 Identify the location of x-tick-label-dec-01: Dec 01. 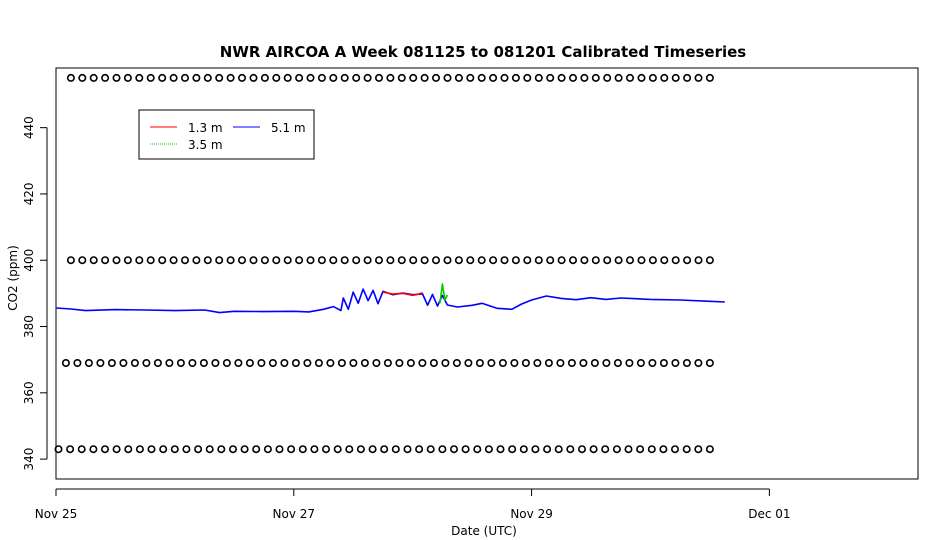
(769, 514).